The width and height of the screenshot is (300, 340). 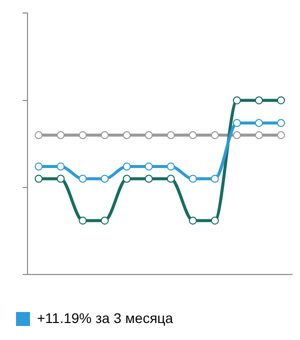 I want to click on legend-label: +11.19% за 3 месяца, so click(x=105, y=318).